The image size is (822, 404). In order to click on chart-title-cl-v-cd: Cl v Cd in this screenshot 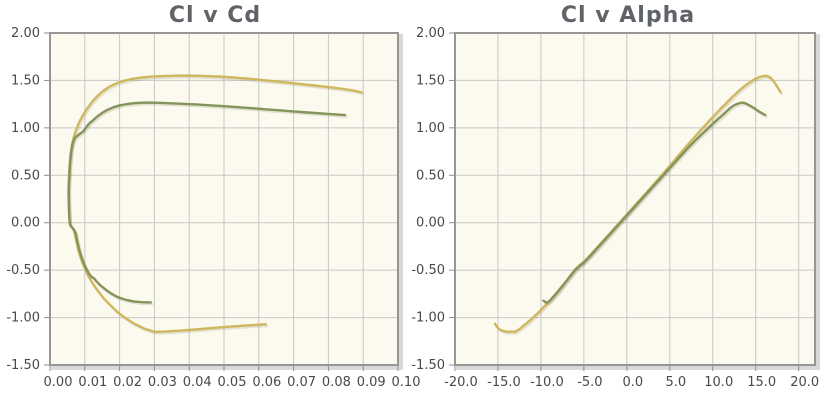, I will do `click(215, 15)`.